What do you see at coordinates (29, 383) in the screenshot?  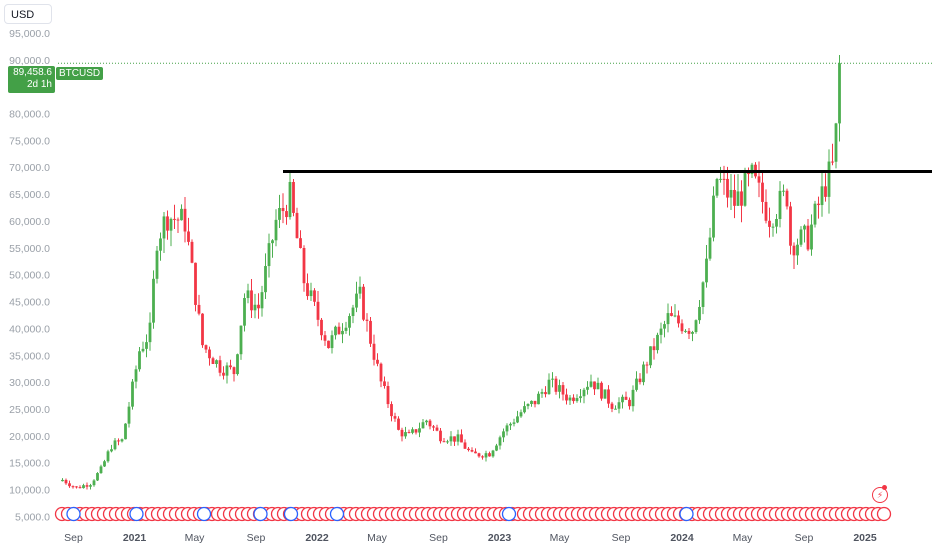 I see `y-tick-label: 30,000.0` at bounding box center [29, 383].